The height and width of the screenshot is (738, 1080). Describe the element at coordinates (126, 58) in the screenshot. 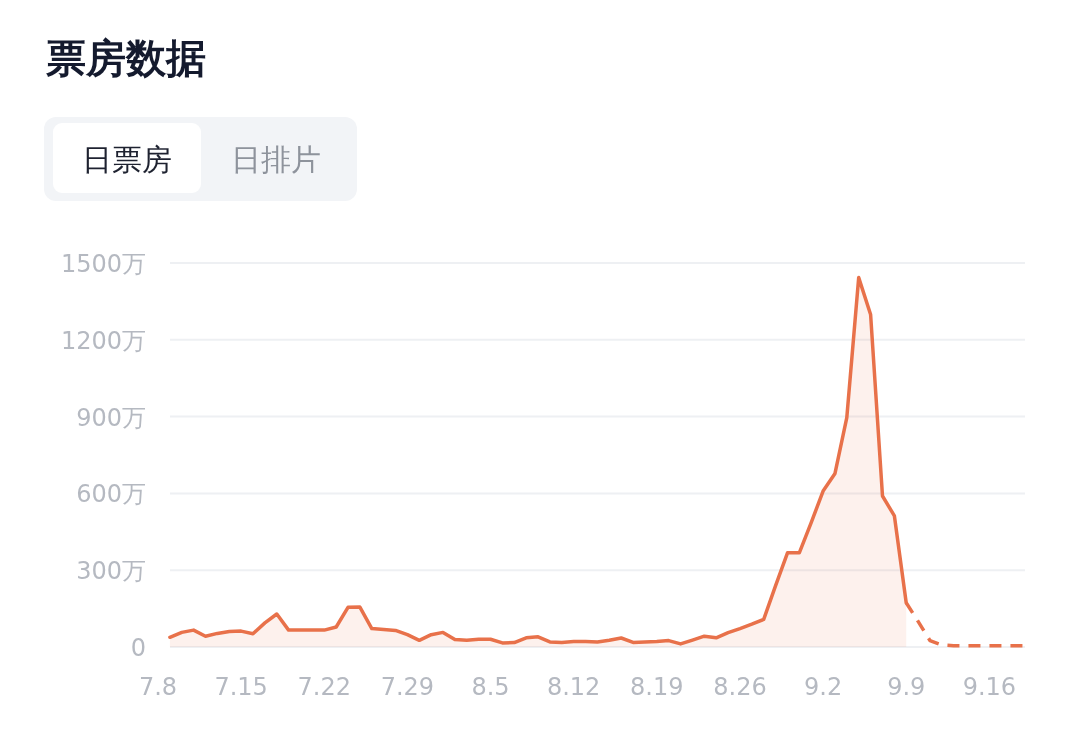

I see `chart-title: 票房数据` at that location.